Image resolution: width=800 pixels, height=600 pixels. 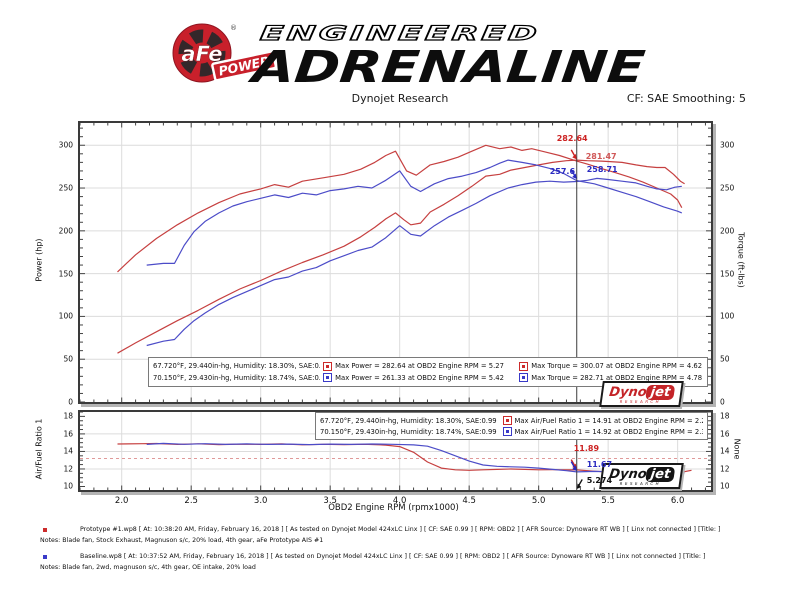 I want to click on dynojet-logo-black: Dyno jet RESEARCH, so click(x=641, y=476).